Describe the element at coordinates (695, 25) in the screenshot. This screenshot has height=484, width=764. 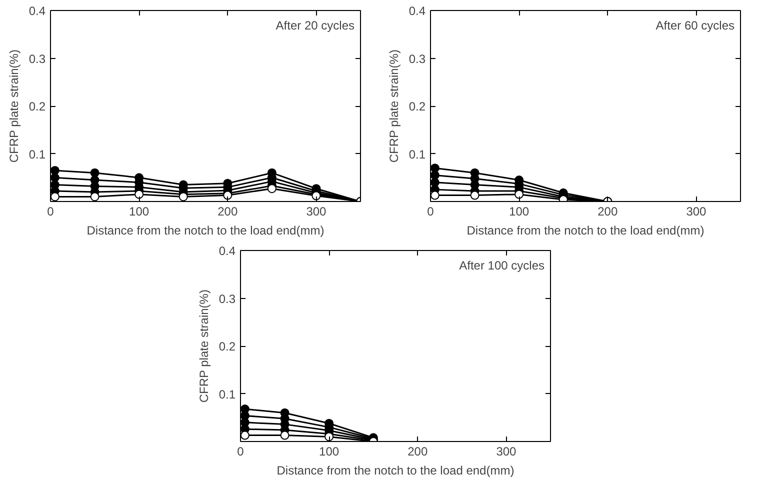
I see `annotation: After 60 cycles` at that location.